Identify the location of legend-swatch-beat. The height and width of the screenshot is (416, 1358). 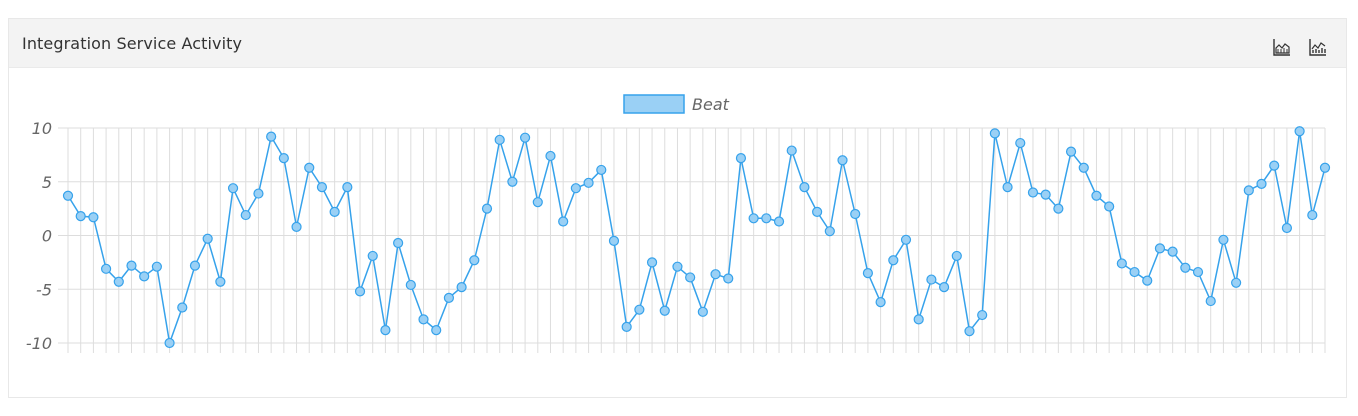
(654, 104).